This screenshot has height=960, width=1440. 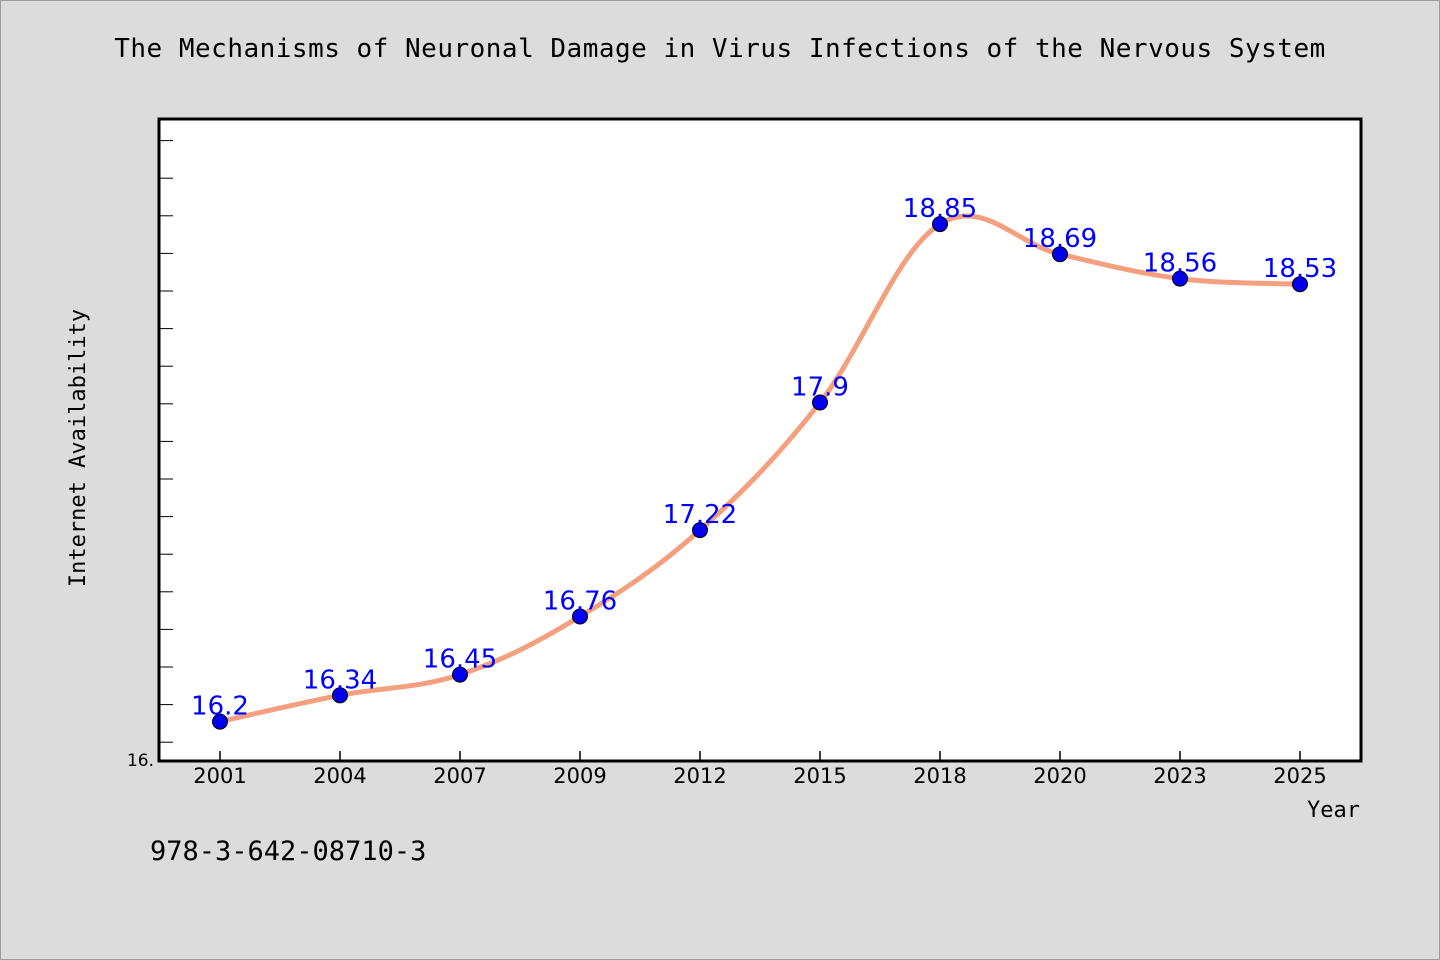 I want to click on x-tick-label: 2007, so click(x=459, y=776).